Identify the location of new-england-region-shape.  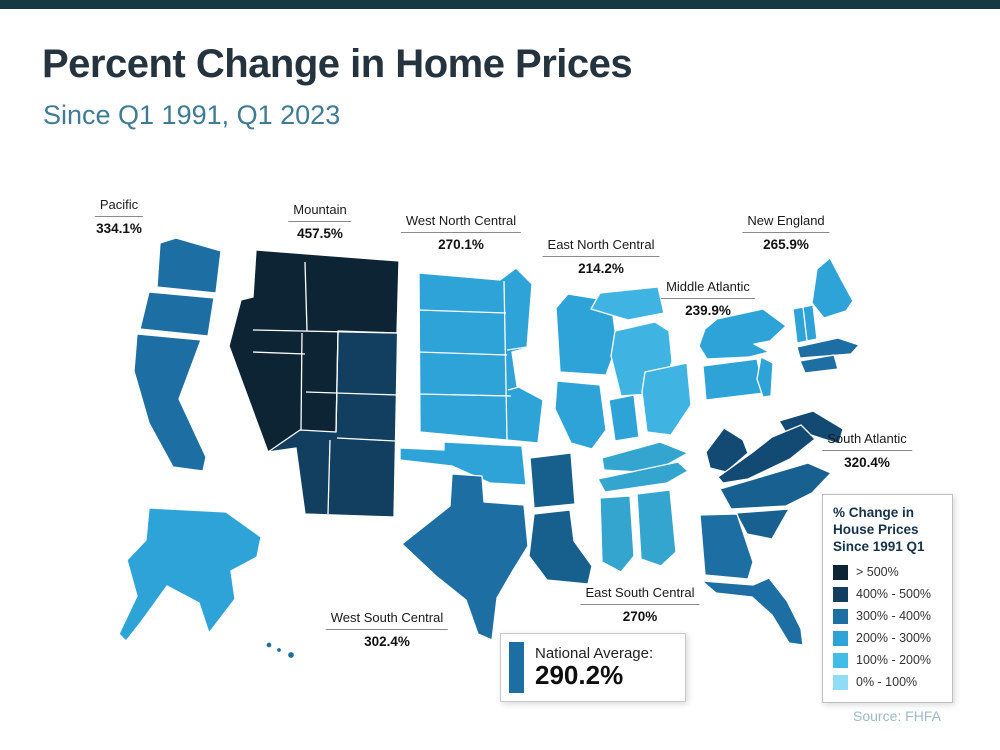
(826, 315).